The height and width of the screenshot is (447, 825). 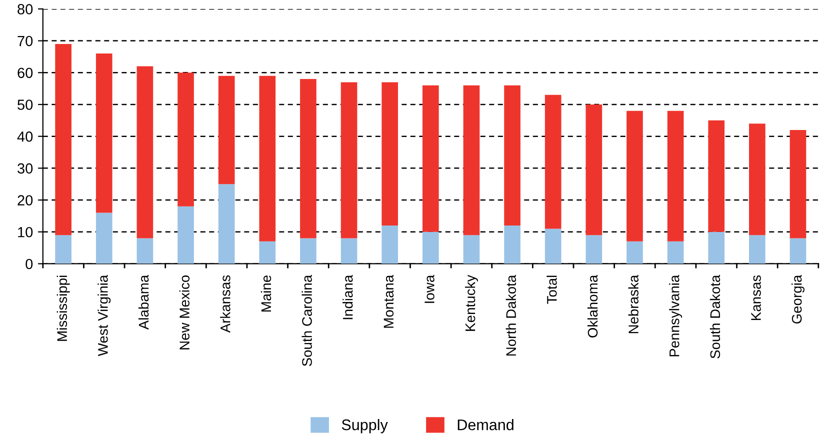 What do you see at coordinates (25, 136) in the screenshot?
I see `y-tick-label: 40` at bounding box center [25, 136].